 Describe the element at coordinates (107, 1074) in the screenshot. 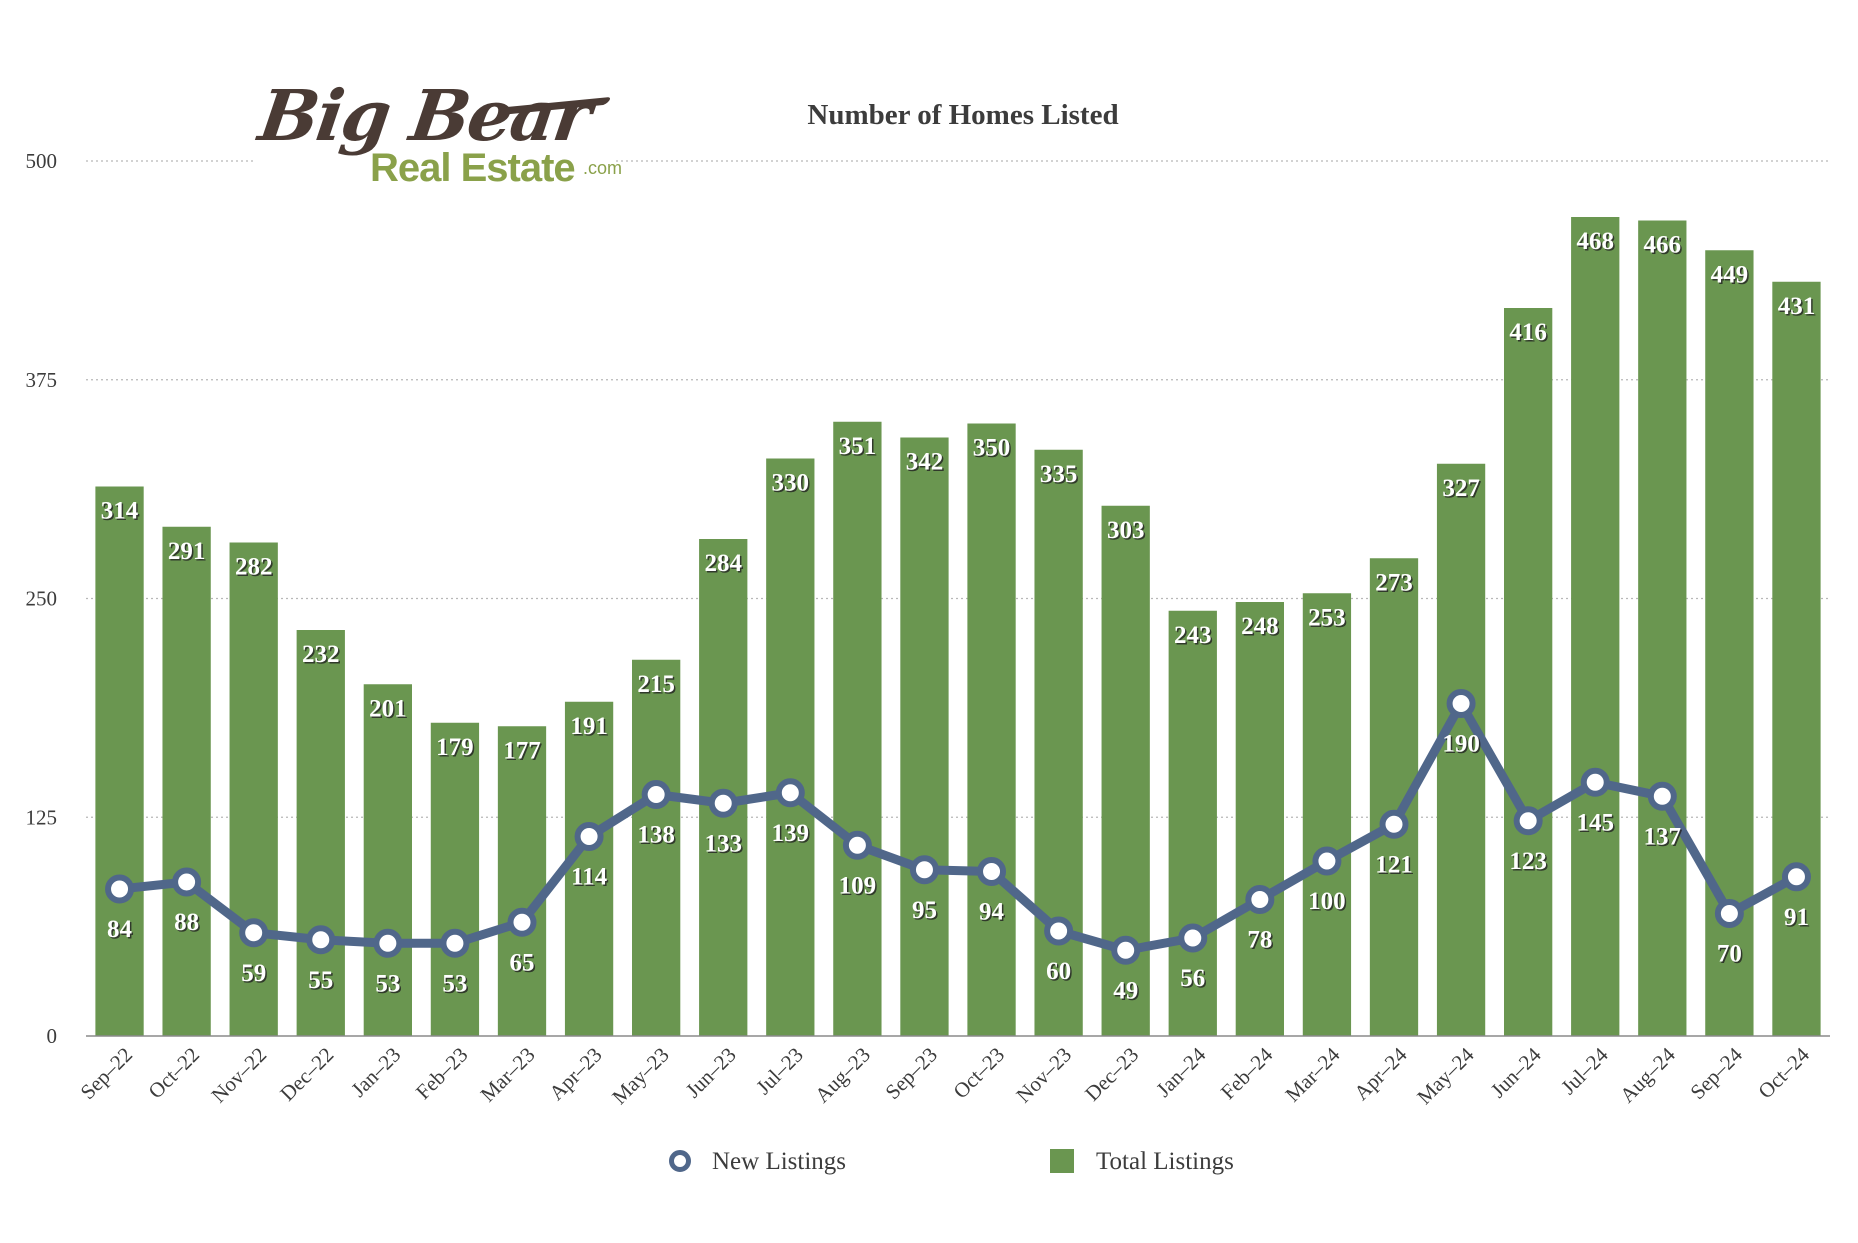

I see `x-tick-label: Sep–22` at that location.